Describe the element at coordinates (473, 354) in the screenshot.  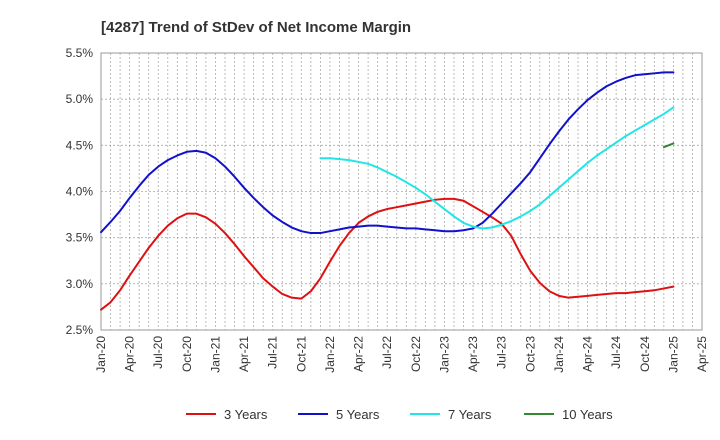
I see `x-tick-label: Apr-23` at that location.